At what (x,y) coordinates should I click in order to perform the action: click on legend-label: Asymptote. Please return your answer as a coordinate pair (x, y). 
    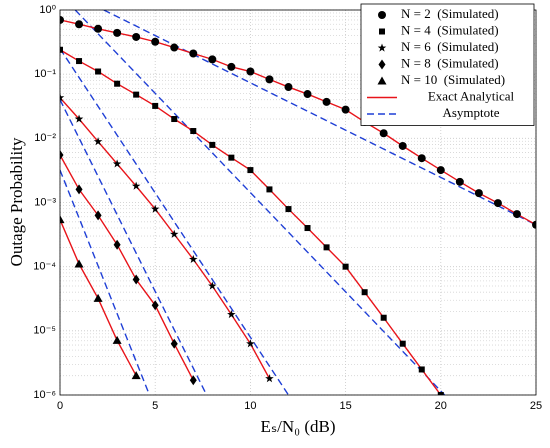
    Looking at the image, I should click on (470, 112).